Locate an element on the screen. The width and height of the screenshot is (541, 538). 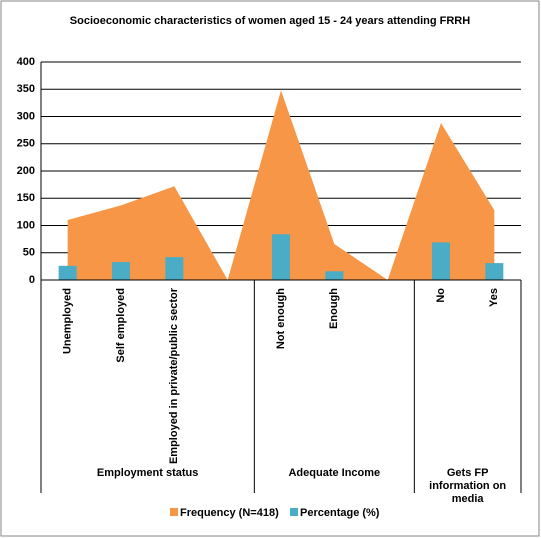
y-tick-label: 350 is located at coordinates (26, 89).